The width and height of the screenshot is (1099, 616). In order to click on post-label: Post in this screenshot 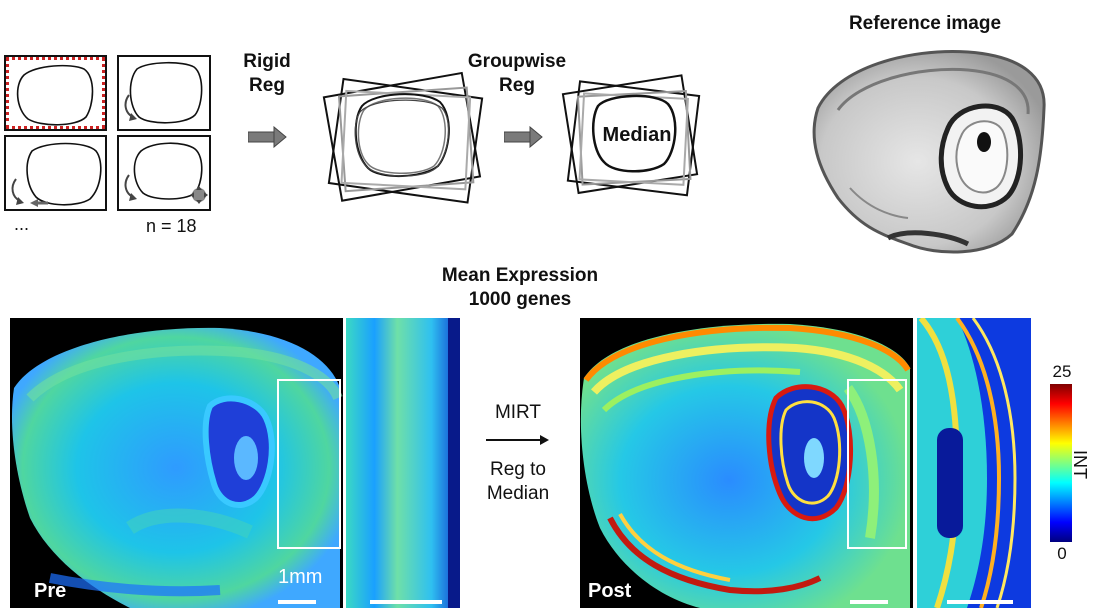, I will do `click(610, 591)`.